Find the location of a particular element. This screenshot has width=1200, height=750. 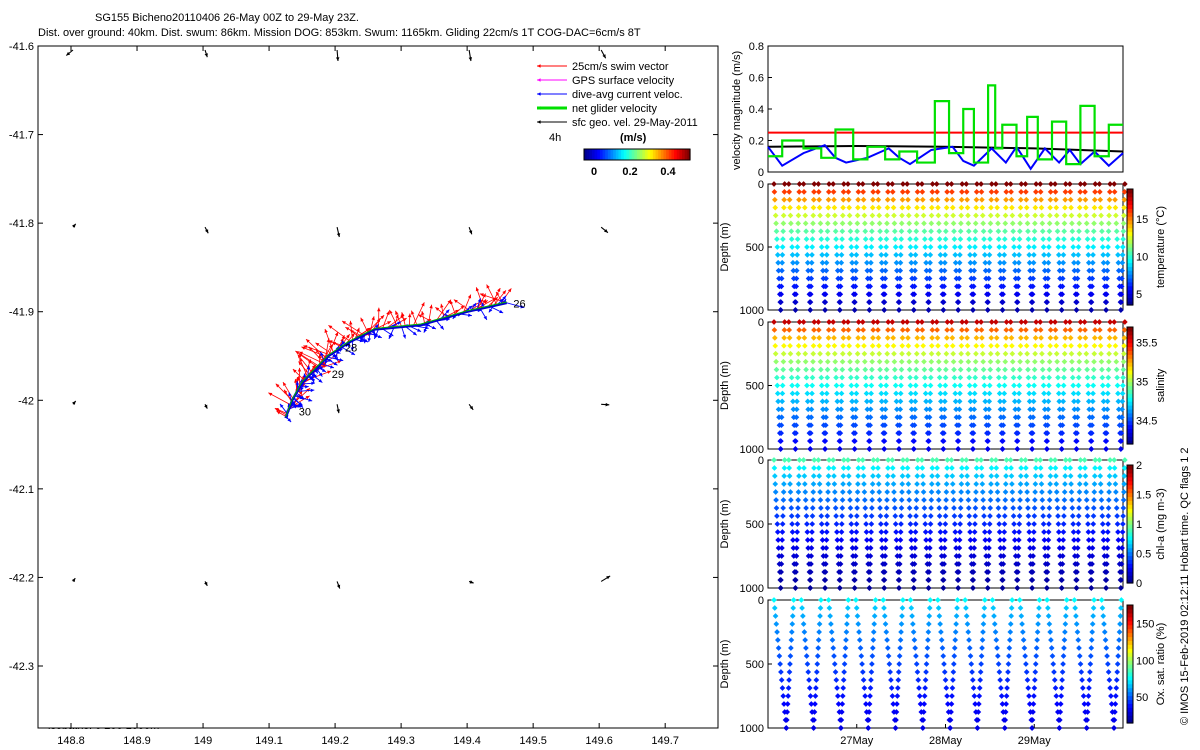

profile-x-tick-label: 29May is located at coordinates (1035, 741).